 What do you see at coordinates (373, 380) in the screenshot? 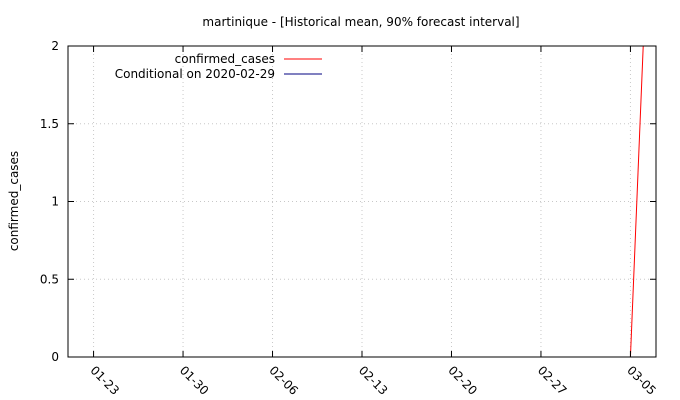
I see `x-tick-label: 02-13` at bounding box center [373, 380].